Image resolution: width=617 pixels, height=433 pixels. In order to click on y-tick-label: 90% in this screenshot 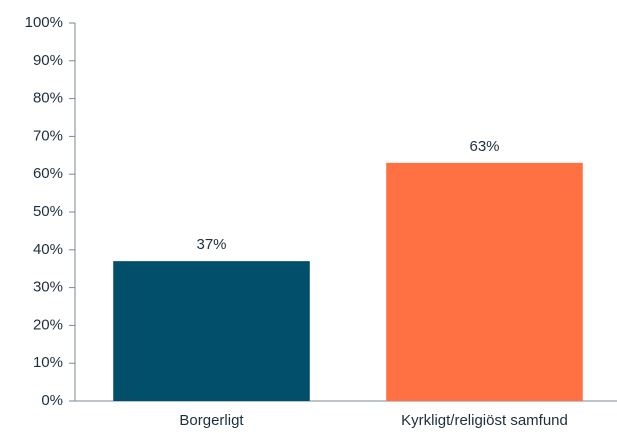, I will do `click(48, 60)`.